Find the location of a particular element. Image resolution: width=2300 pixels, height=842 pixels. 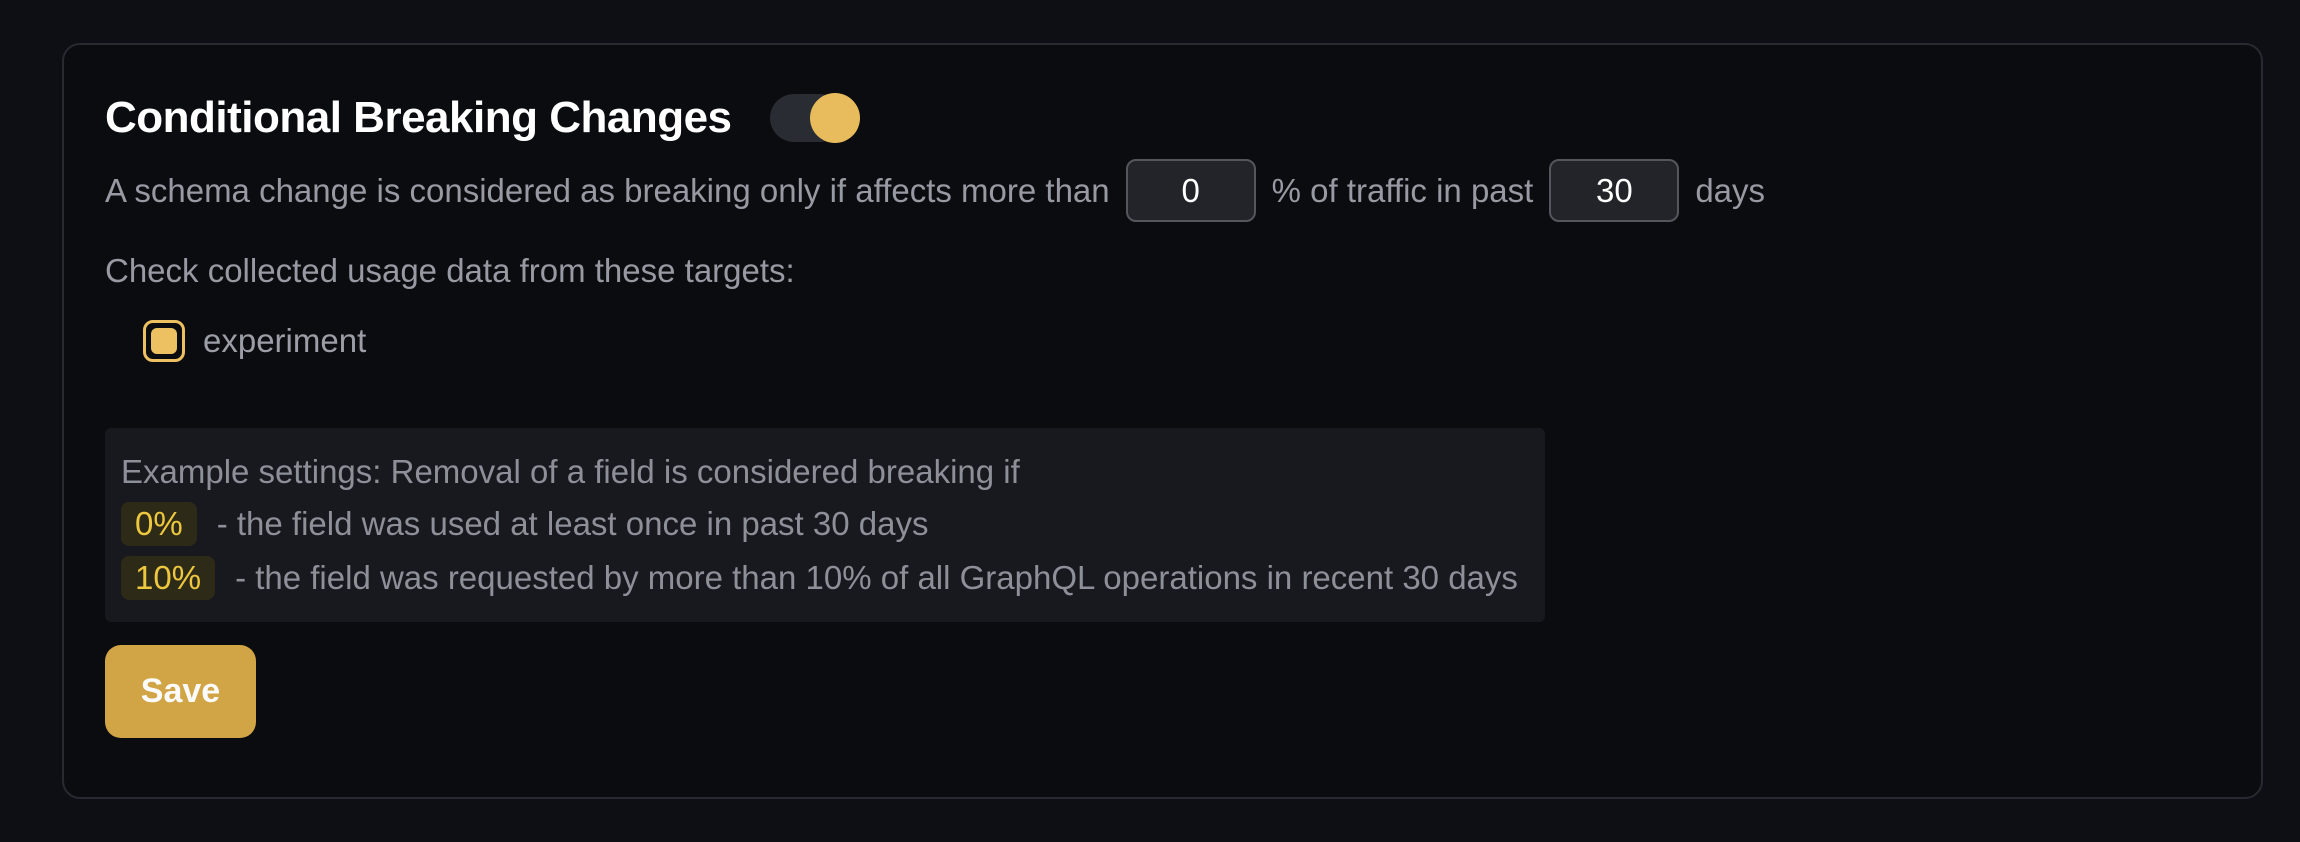

percentage-badge-10: 10% is located at coordinates (168, 578).